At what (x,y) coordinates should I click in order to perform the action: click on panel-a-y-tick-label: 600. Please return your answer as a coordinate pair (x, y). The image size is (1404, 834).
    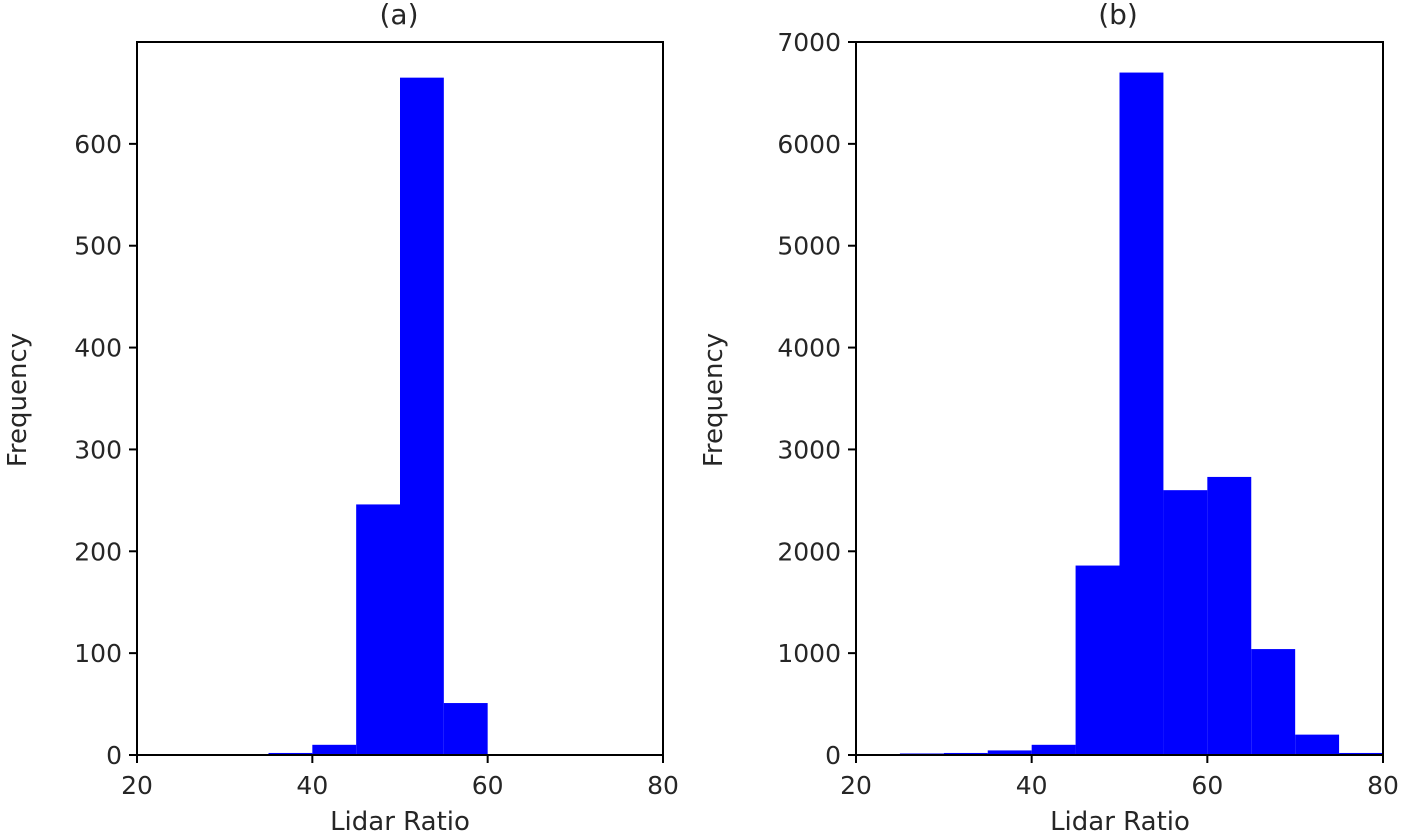
    Looking at the image, I should click on (98, 144).